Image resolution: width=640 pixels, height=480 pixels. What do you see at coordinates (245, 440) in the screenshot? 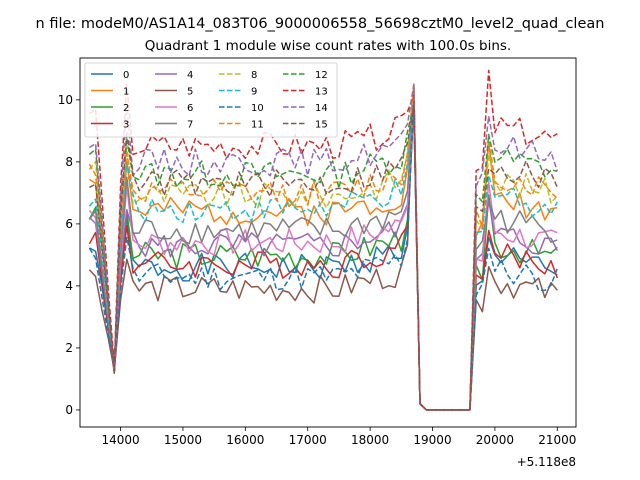
I see `x-tick-label: 16000` at bounding box center [245, 440].